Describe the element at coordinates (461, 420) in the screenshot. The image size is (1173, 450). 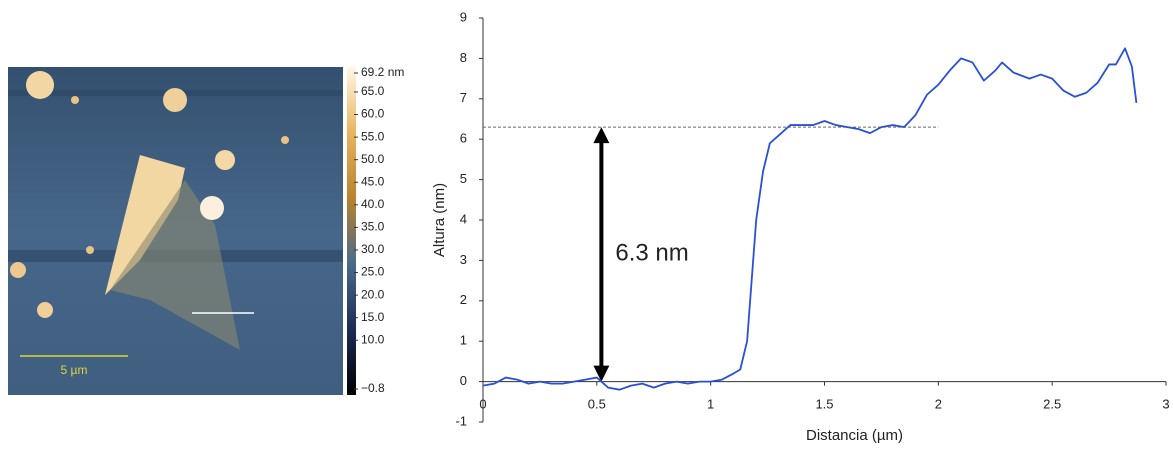
I see `y-tick-label: -1` at that location.